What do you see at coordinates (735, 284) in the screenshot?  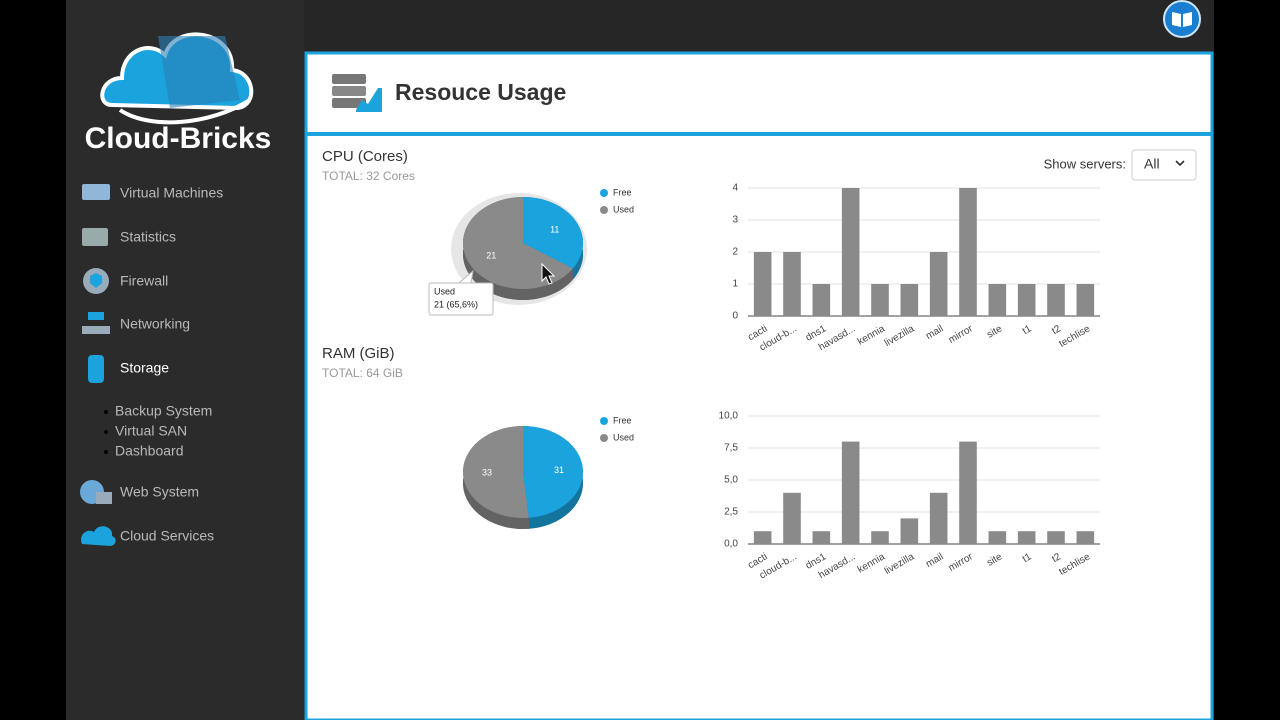 I see `y-tick-label: 1` at bounding box center [735, 284].